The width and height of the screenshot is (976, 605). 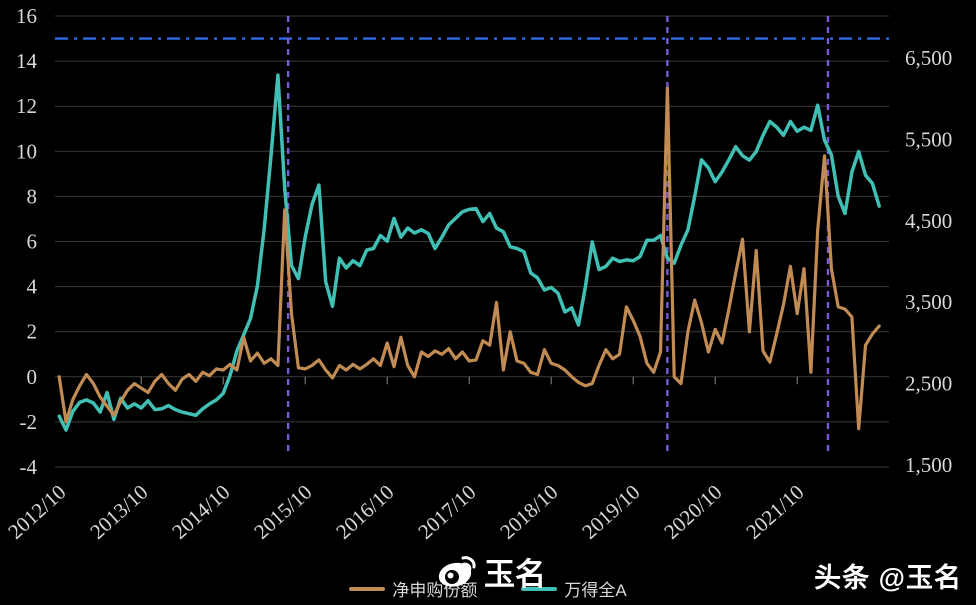 I want to click on x-axis-label: 2021/10, so click(x=774, y=512).